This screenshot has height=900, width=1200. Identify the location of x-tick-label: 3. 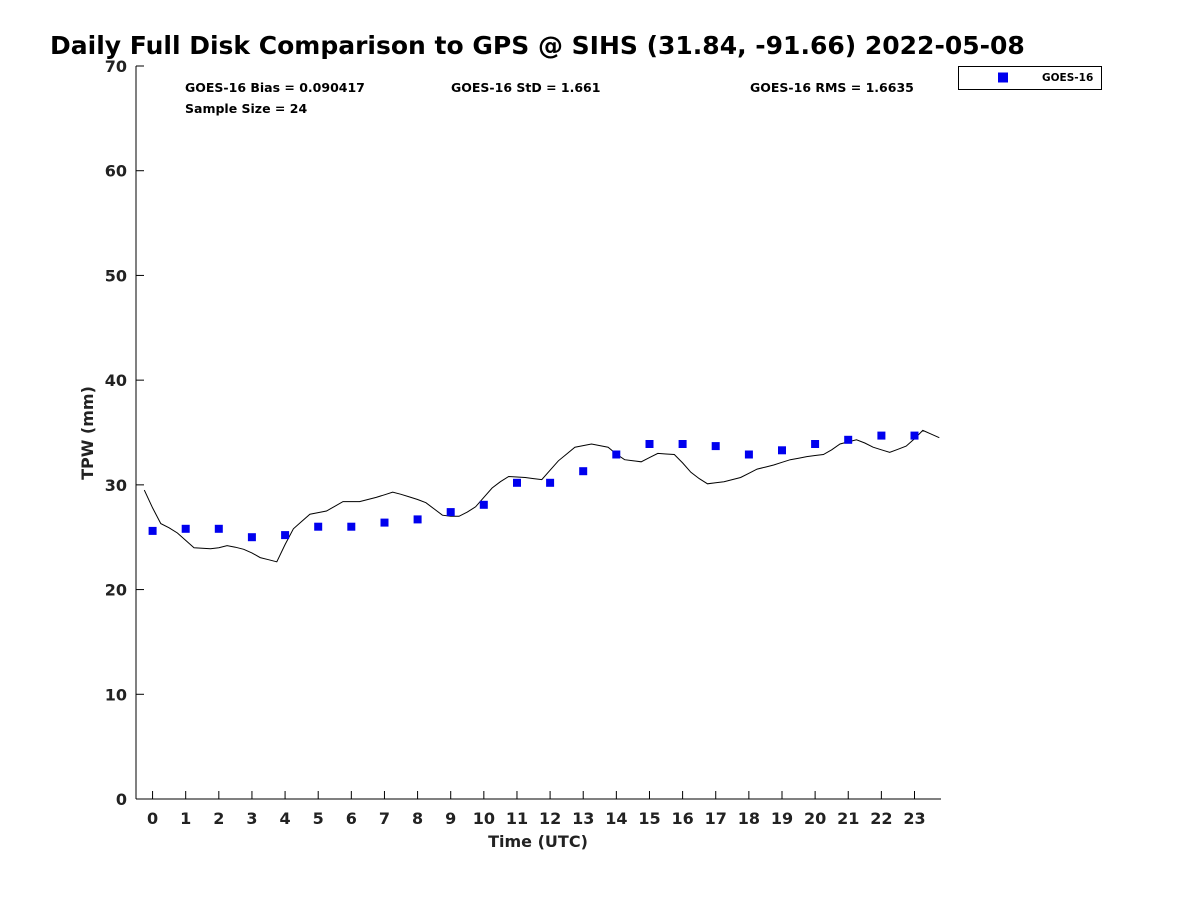
(251, 818).